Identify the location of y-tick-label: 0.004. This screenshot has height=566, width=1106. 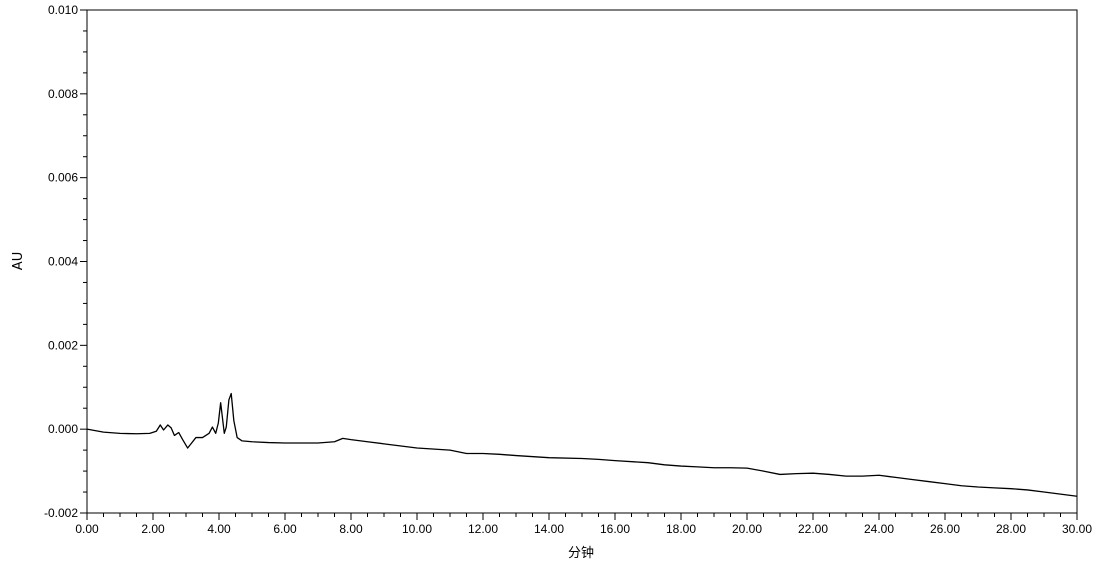
(63, 262).